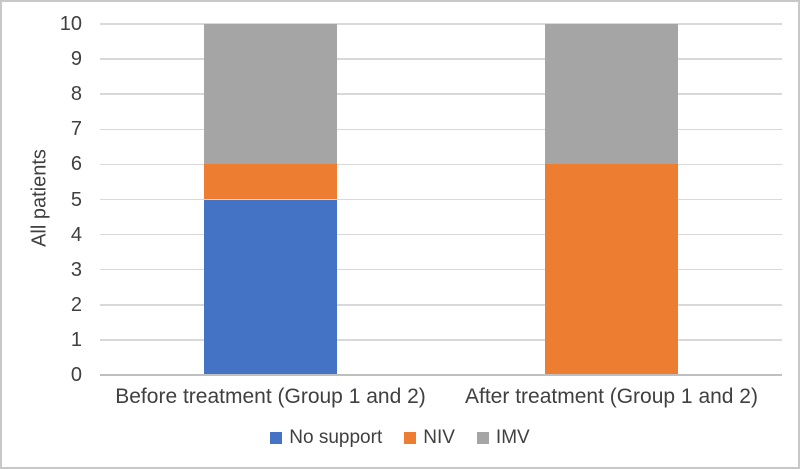  I want to click on legend-swatch-imv, so click(482, 437).